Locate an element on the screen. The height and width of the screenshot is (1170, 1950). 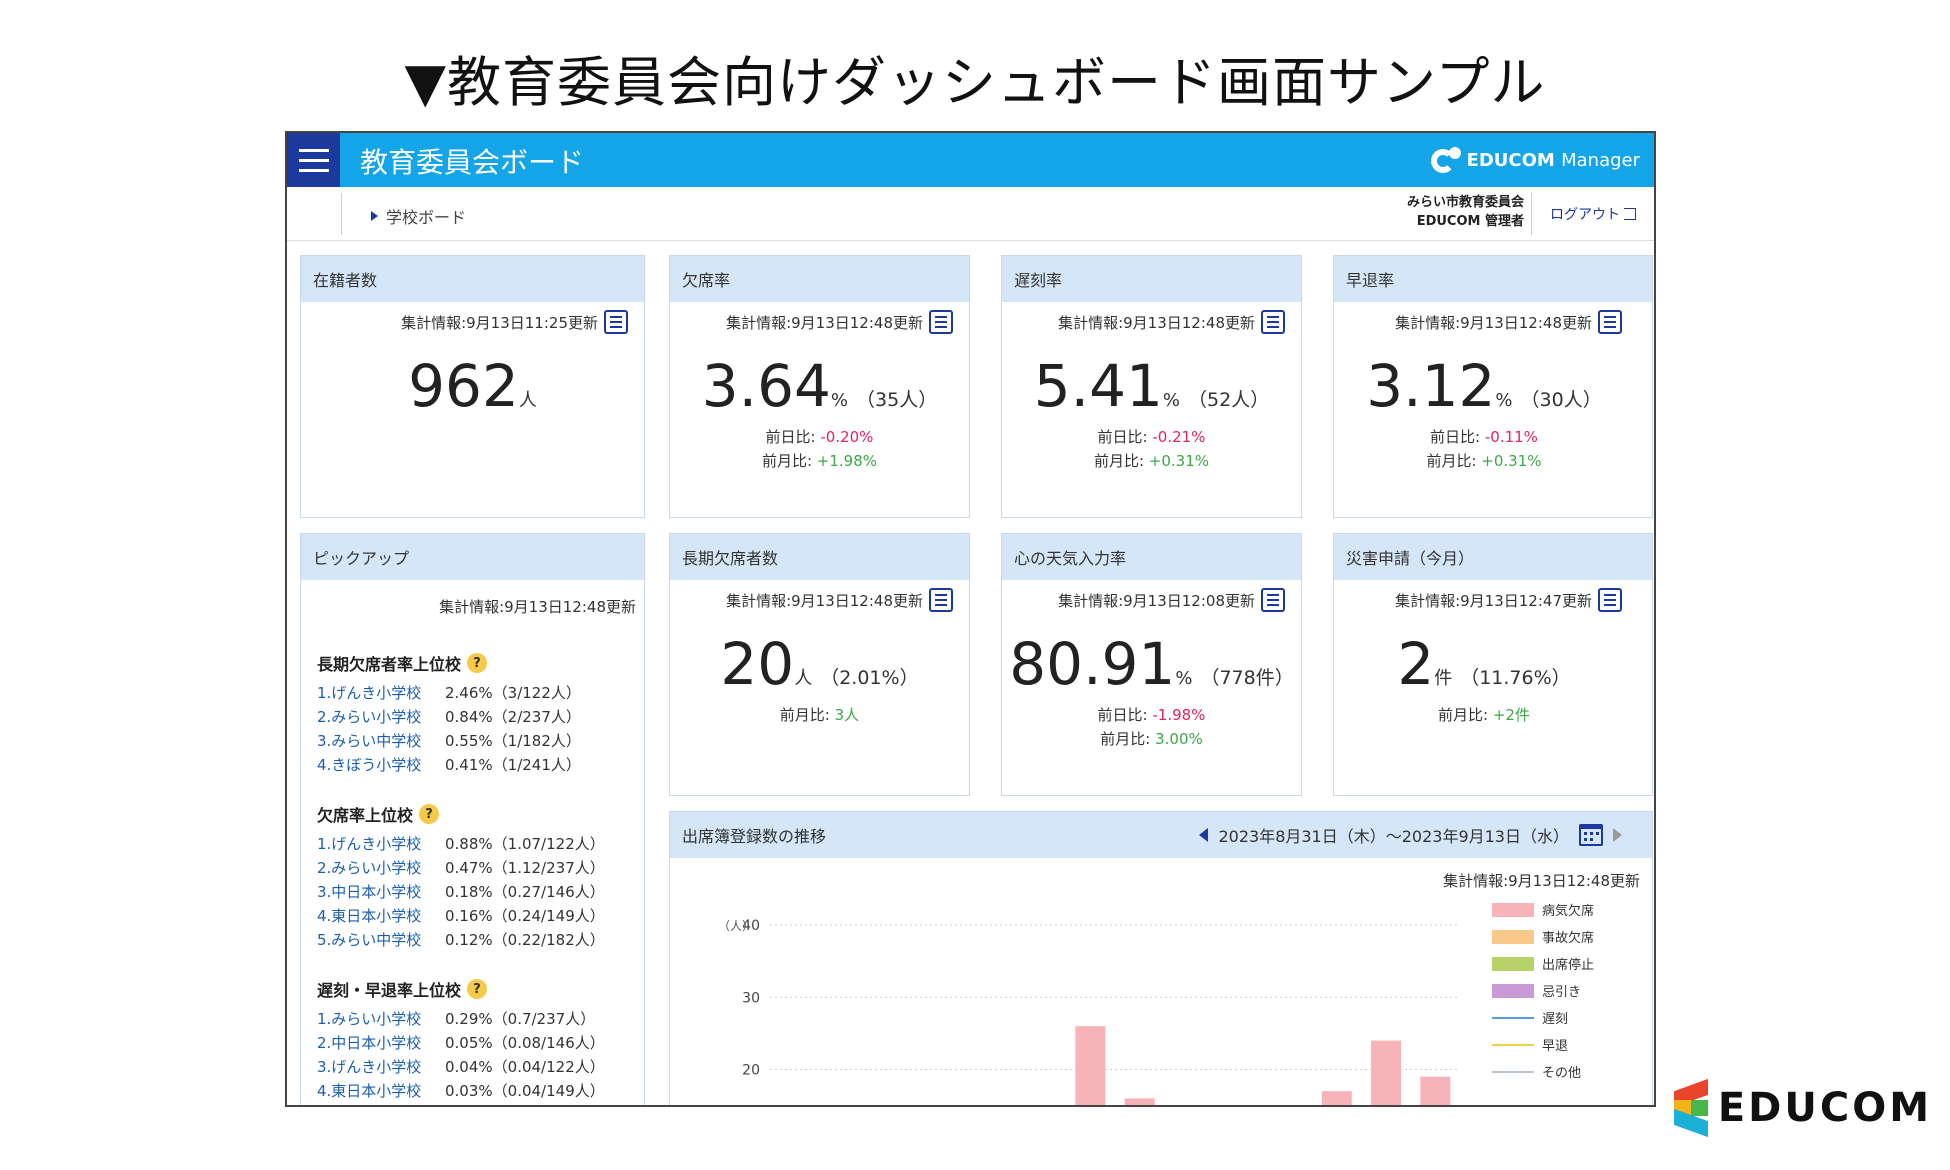
list-item: 3.げんき小学校 0.04%（0.04/122人） is located at coordinates (461, 1067).